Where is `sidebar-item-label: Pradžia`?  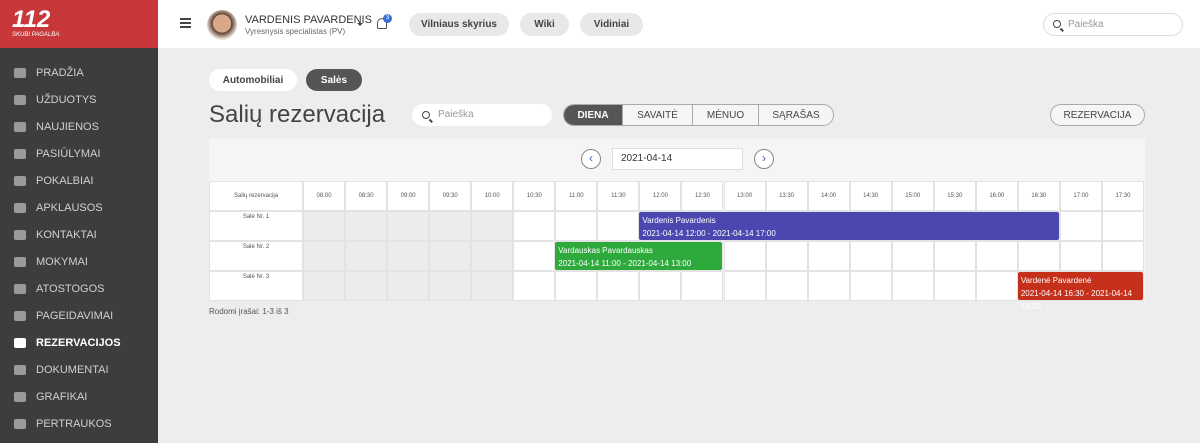
sidebar-item-label: Pradžia is located at coordinates (60, 72).